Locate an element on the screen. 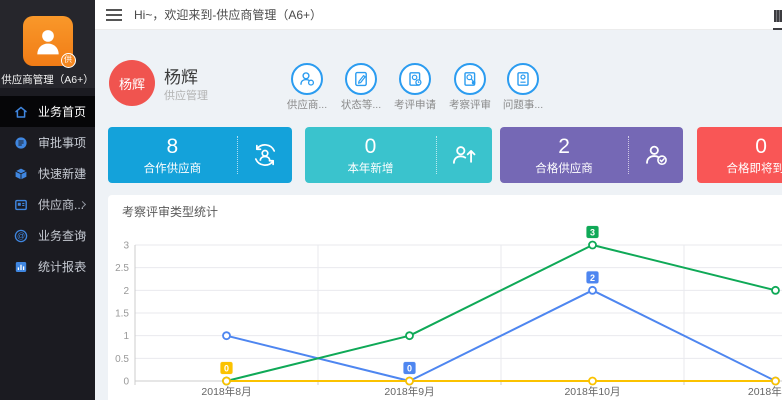 The image size is (782, 400). stat-card-expiring-qualification: 0 合格即将到期 is located at coordinates (739, 155).